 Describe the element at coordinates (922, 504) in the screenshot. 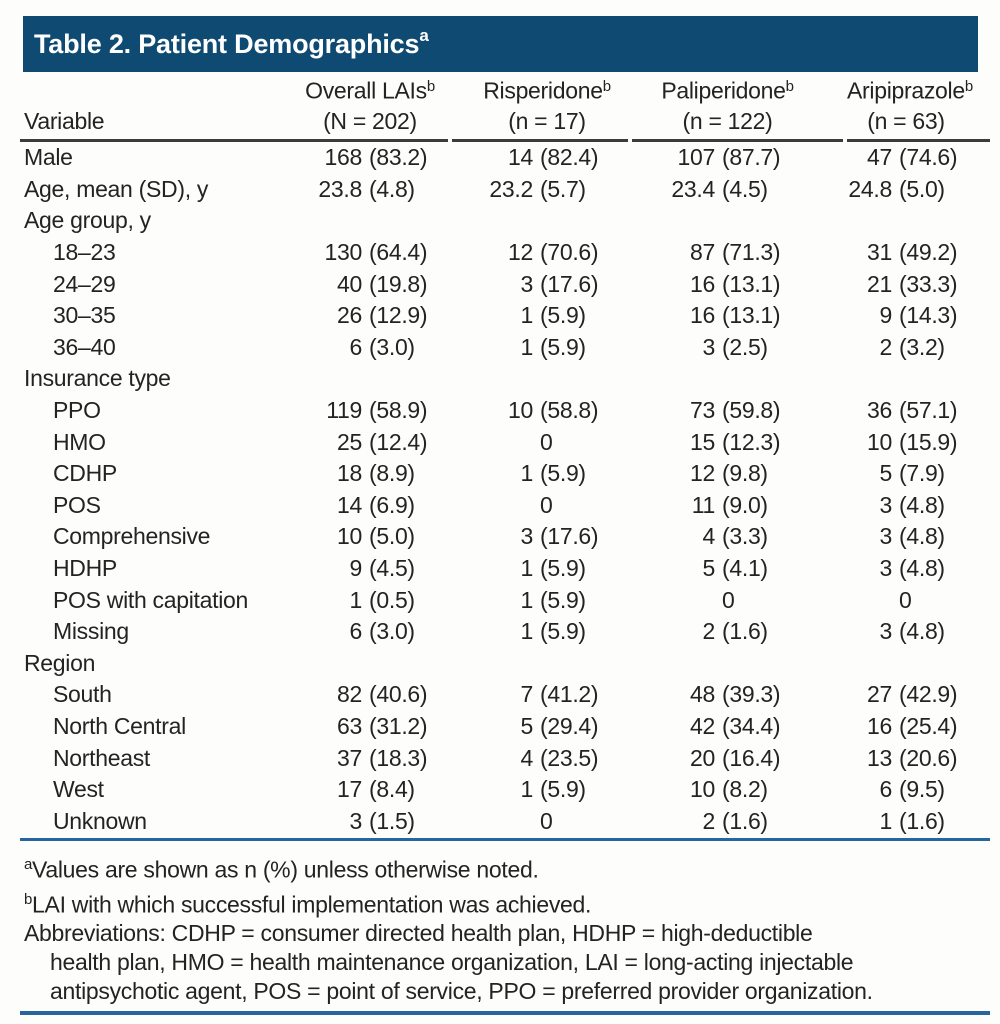

I see `cell-pct: (4.8)` at that location.